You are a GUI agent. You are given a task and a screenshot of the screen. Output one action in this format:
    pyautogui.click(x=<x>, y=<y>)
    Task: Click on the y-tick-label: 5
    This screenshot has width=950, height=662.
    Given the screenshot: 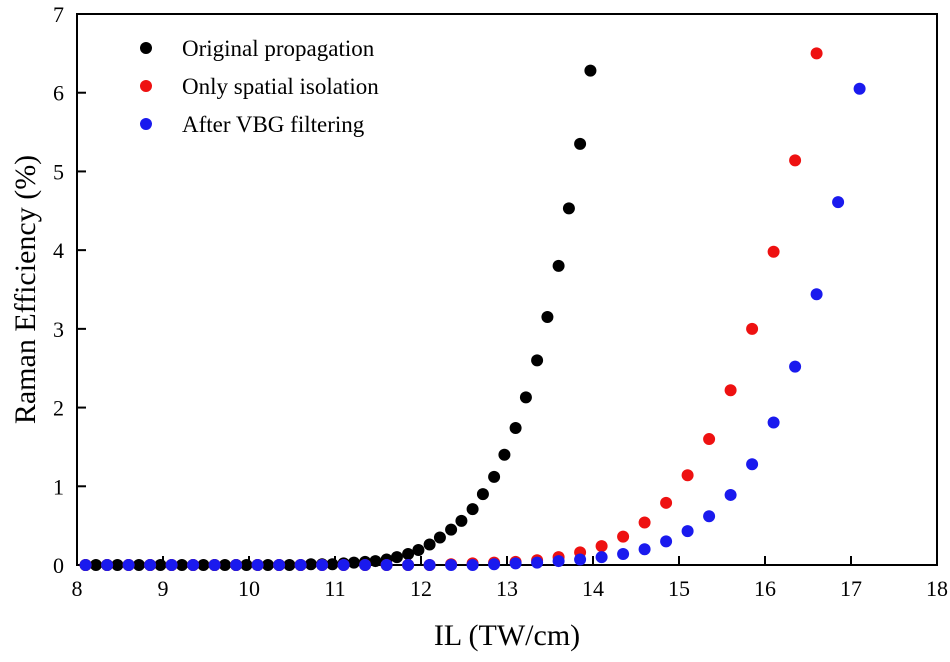 What is the action you would take?
    pyautogui.click(x=58, y=171)
    